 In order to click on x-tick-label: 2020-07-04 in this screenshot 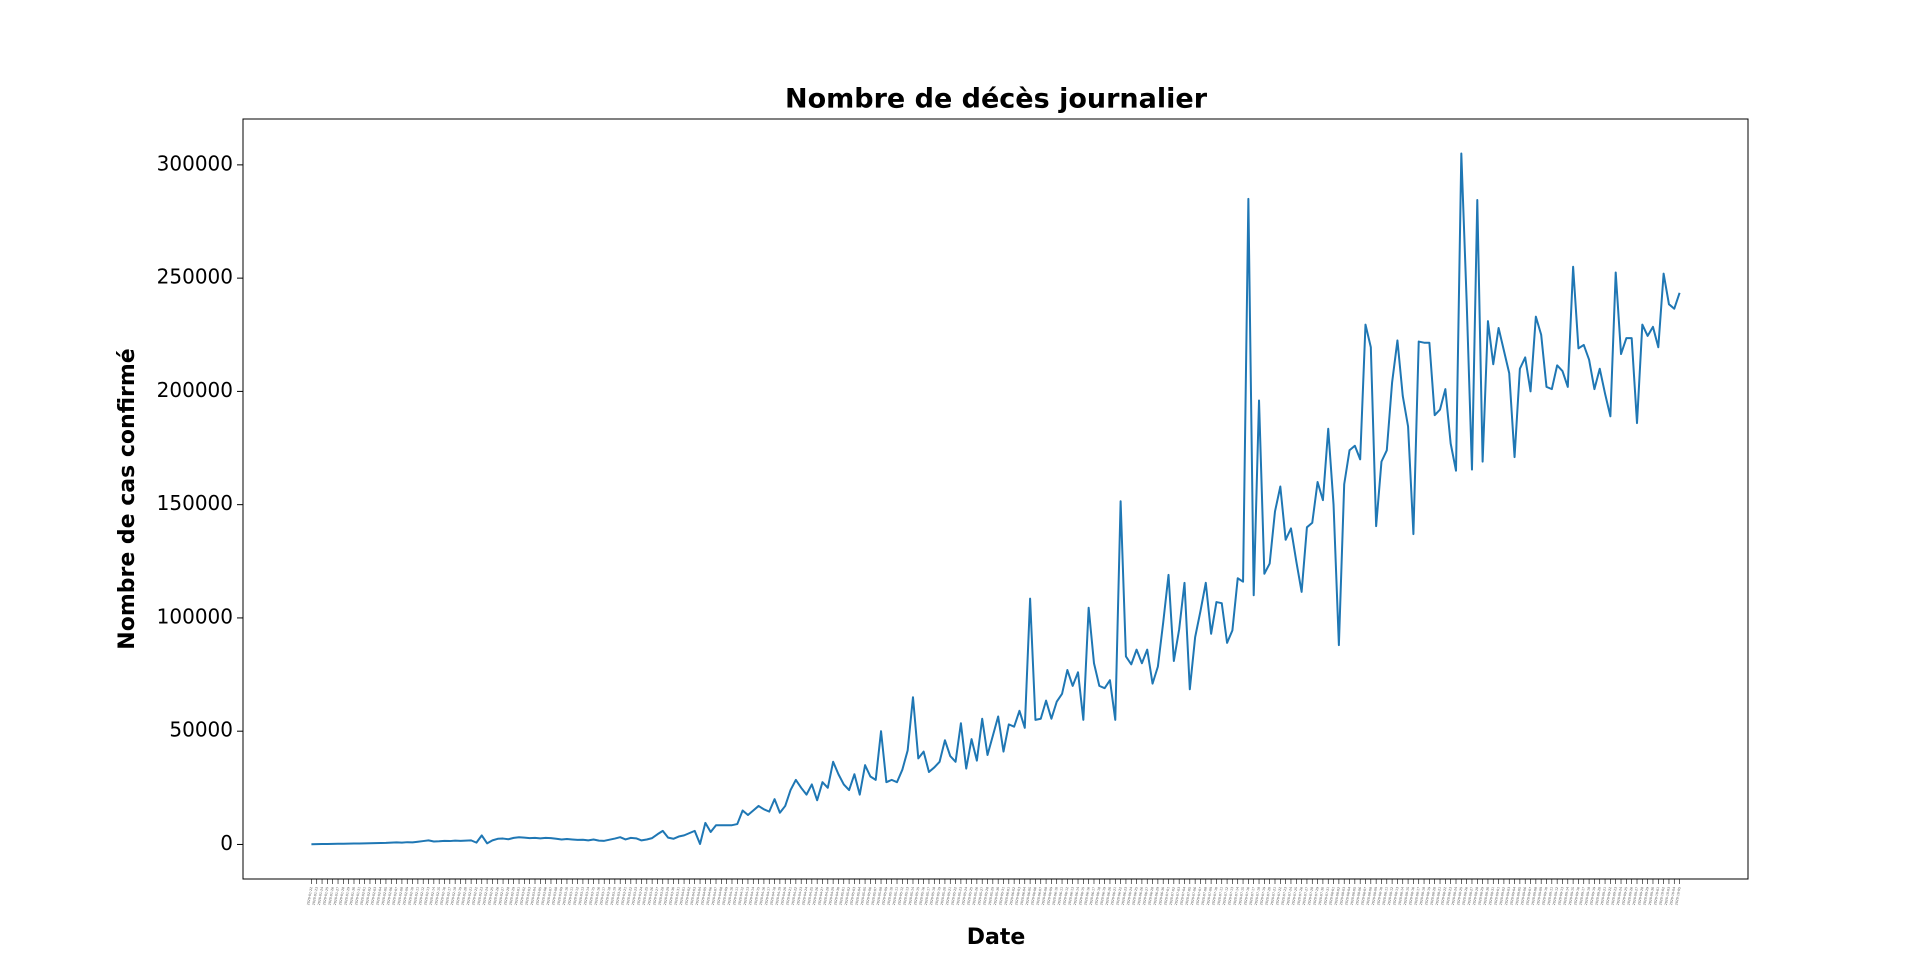, I will do `click(1182, 896)`.